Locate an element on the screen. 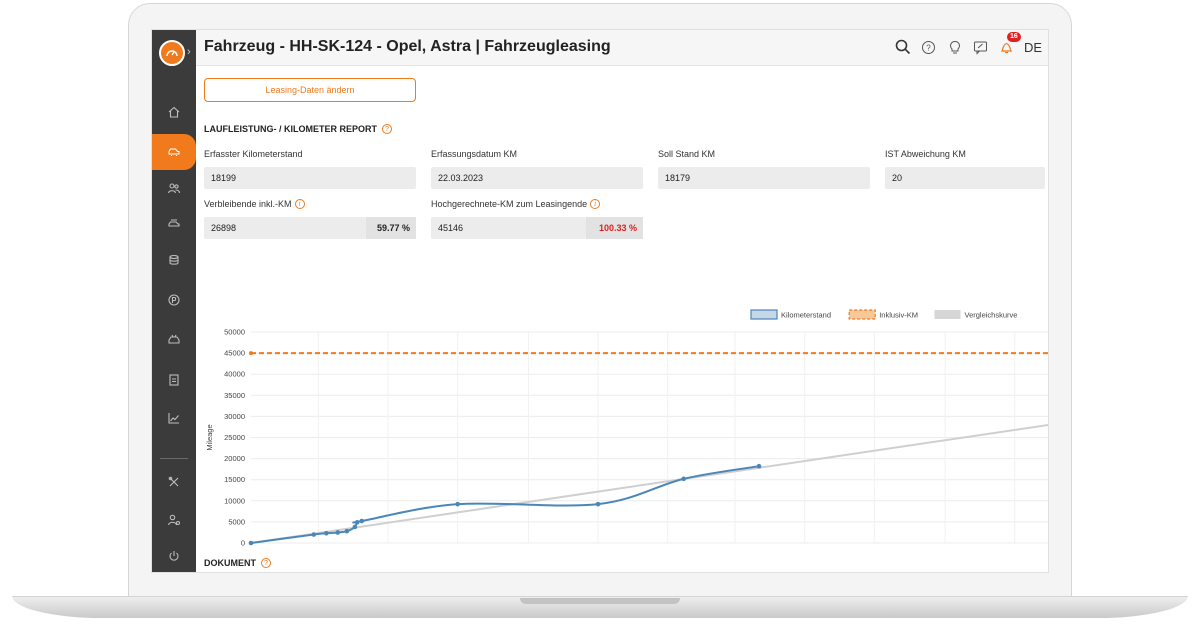 The width and height of the screenshot is (1200, 628). car-icon is located at coordinates (174, 152).